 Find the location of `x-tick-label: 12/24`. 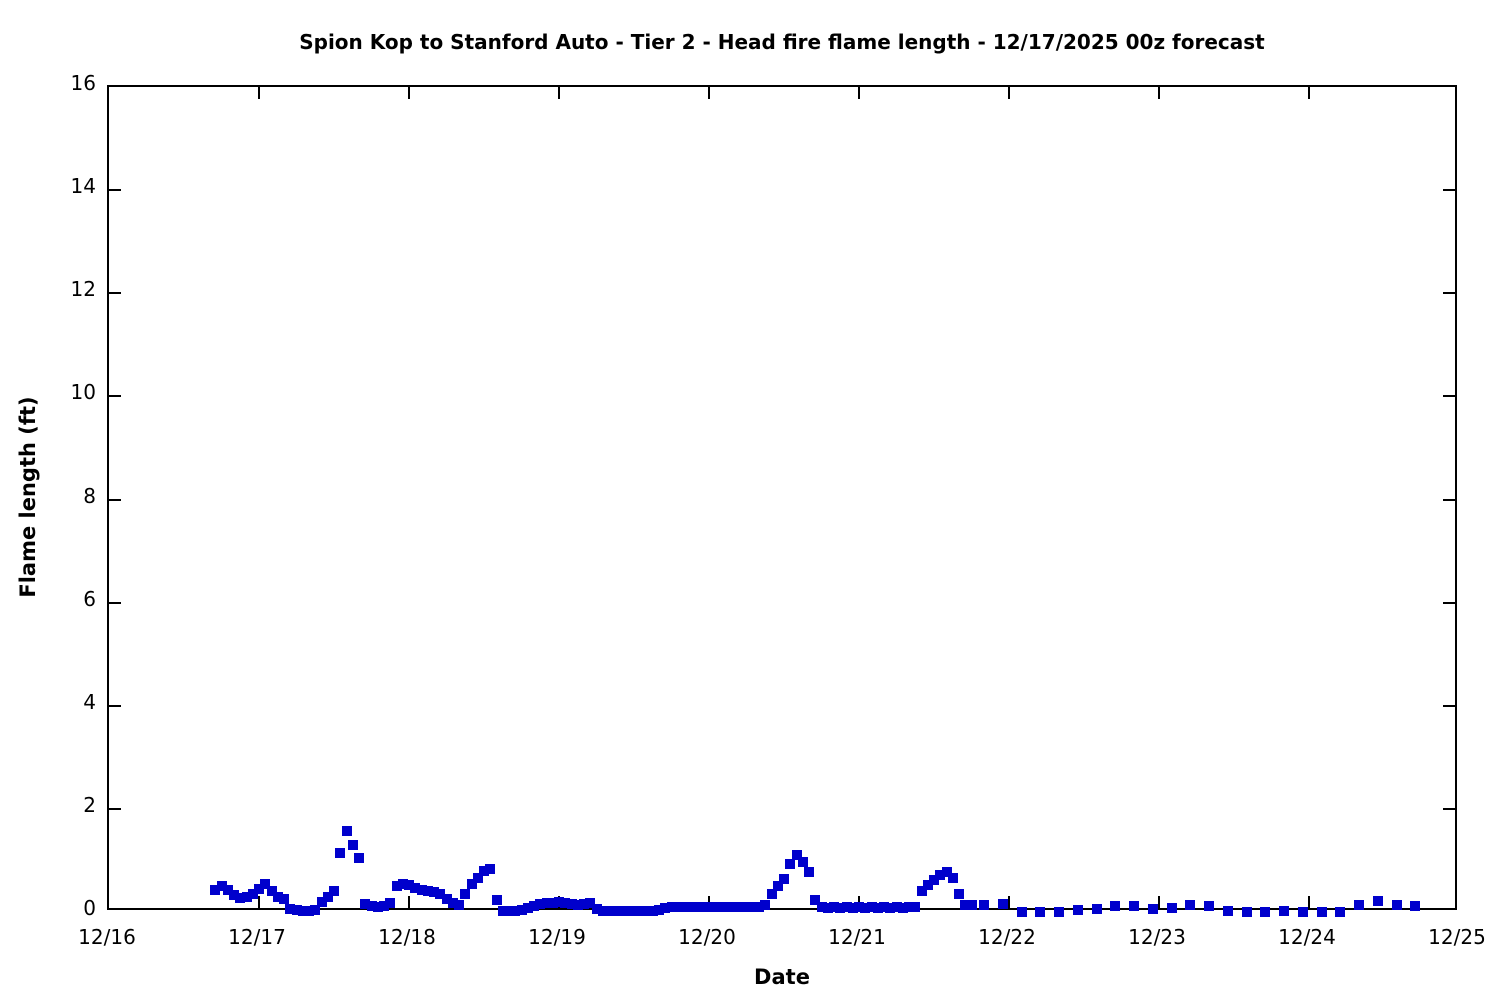

x-tick-label: 12/24 is located at coordinates (1307, 937).